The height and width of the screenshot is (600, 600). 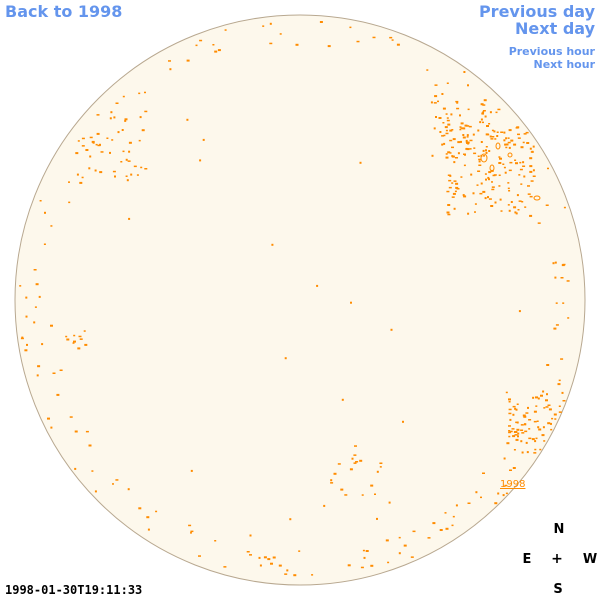 What do you see at coordinates (564, 64) in the screenshot?
I see `next-hour-link: Next hour` at bounding box center [564, 64].